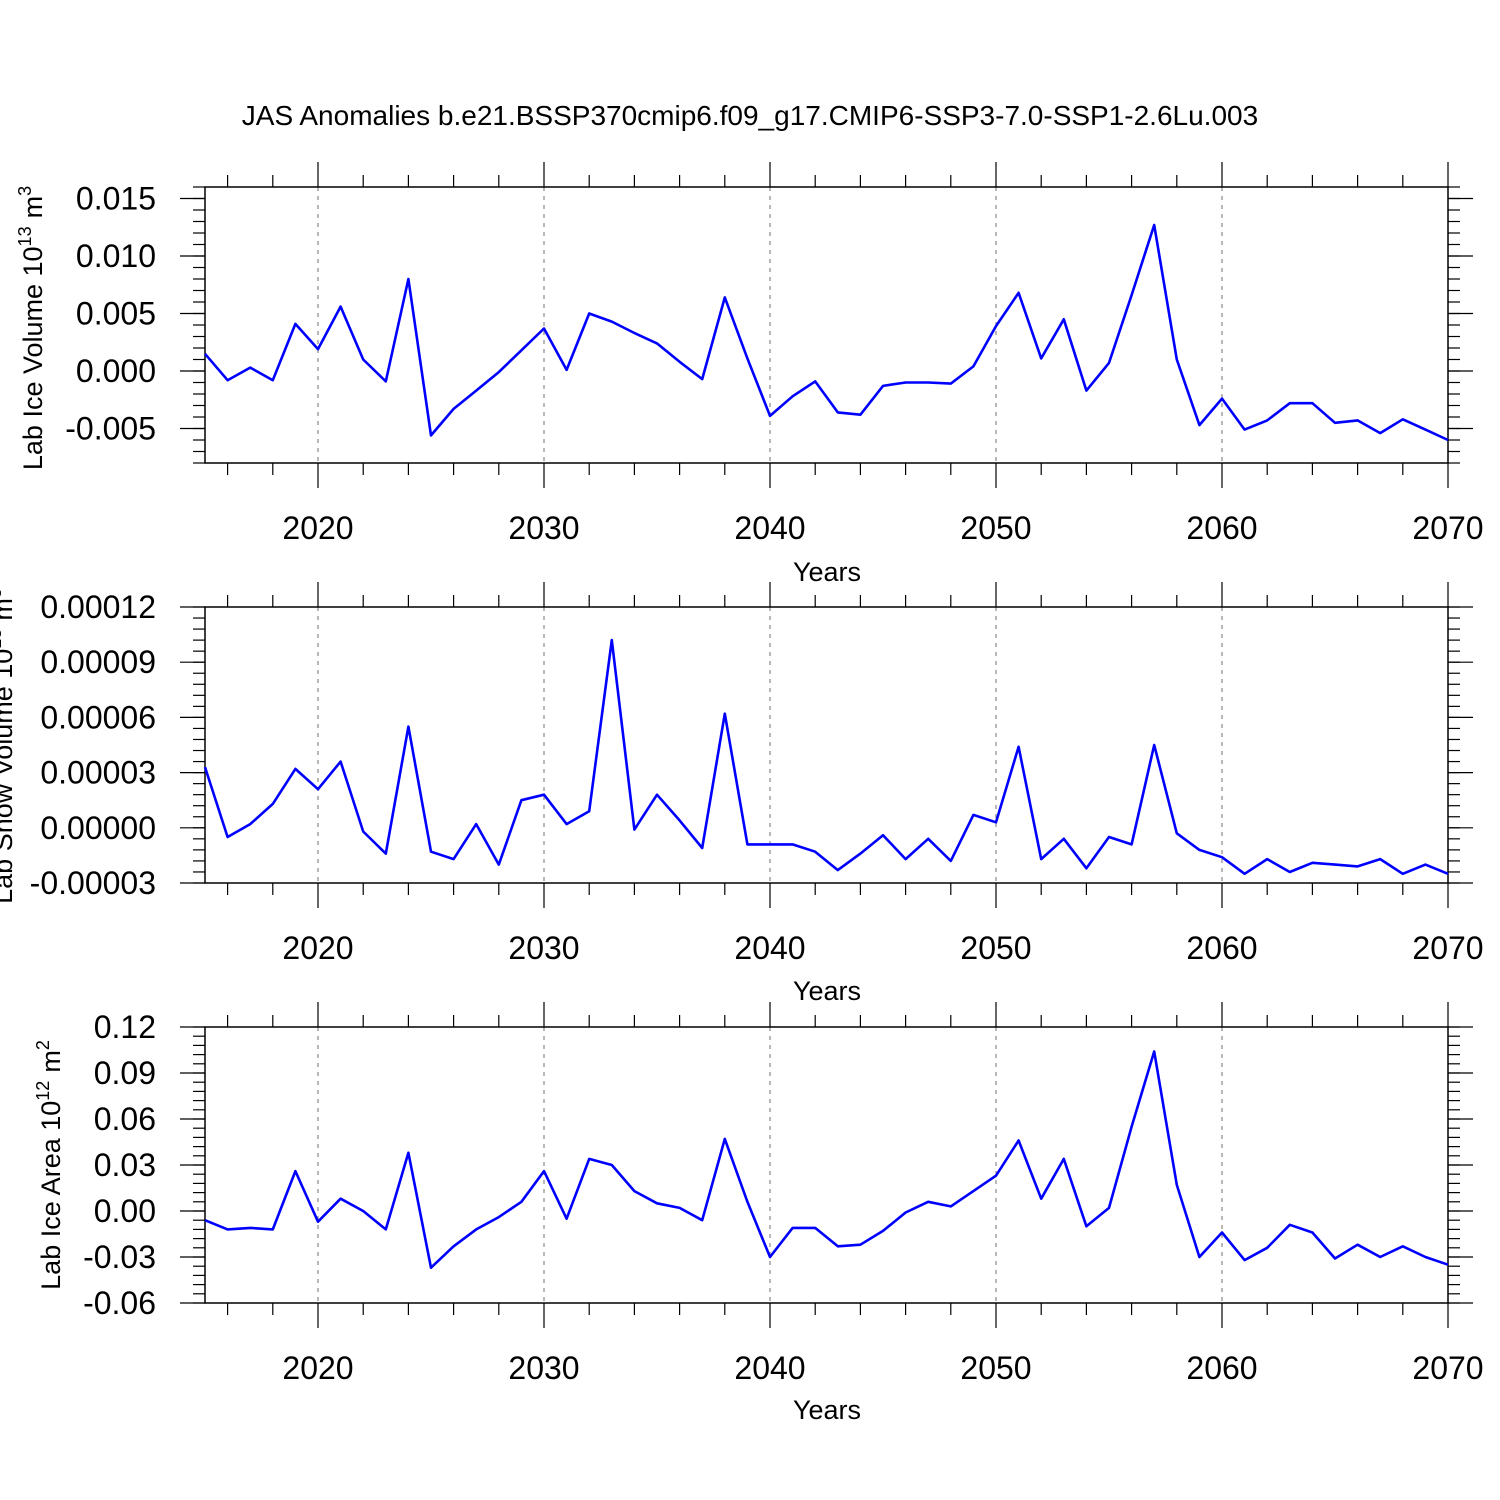 Image resolution: width=1500 pixels, height=1500 pixels. Describe the element at coordinates (116, 199) in the screenshot. I see `y-tick-label: 0.015` at that location.